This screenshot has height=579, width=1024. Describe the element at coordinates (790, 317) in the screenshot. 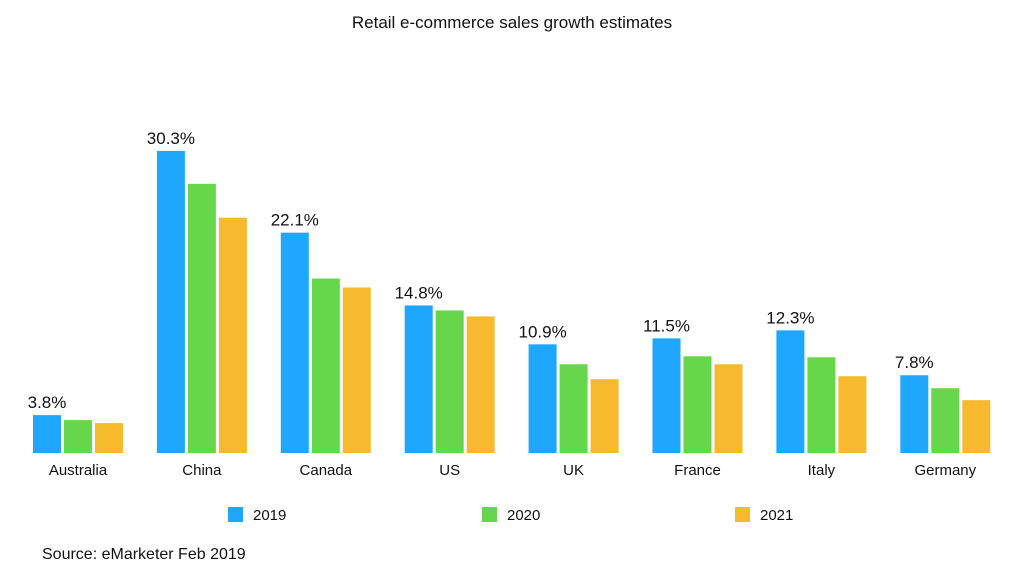

I see `data-label: 12.3%` at that location.